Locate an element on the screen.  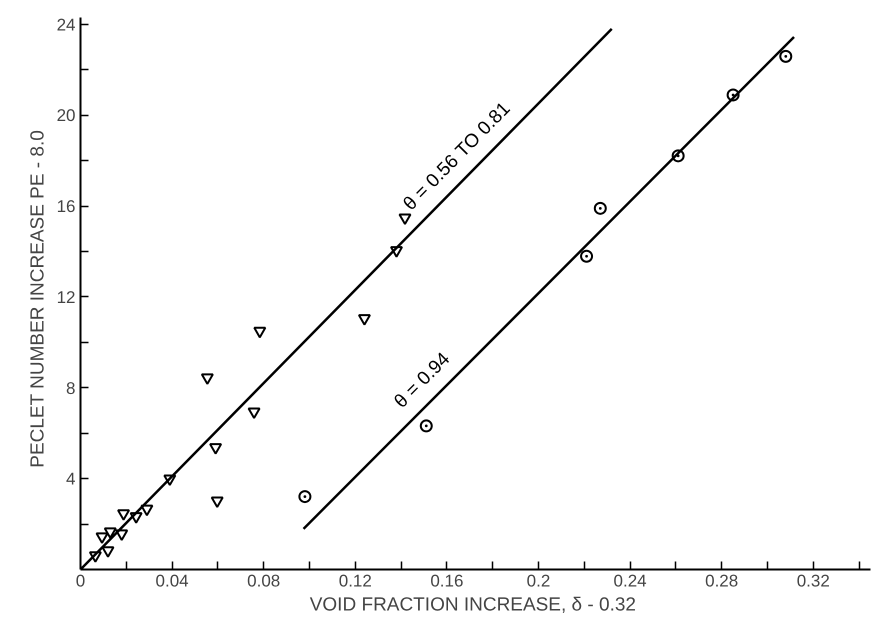
annotation: θ = 0.56 TO 0.81 is located at coordinates (457, 156).